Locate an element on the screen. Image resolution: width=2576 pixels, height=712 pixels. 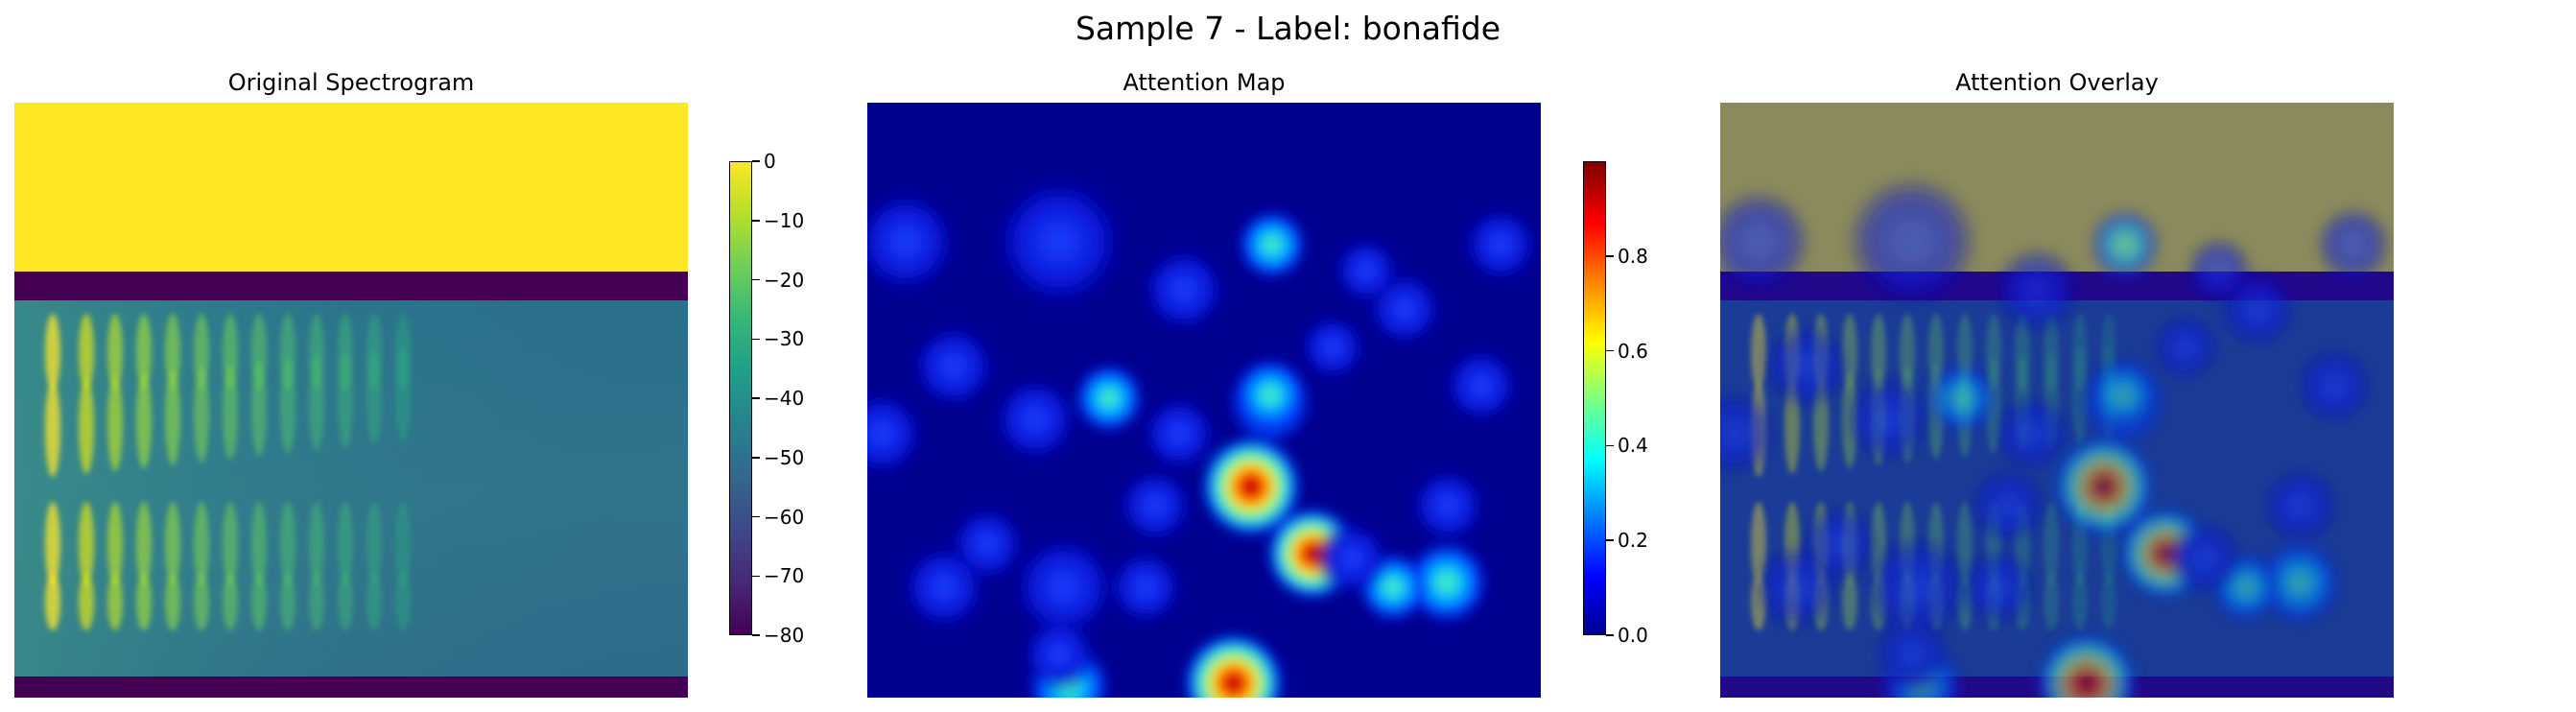
attention-colorbar-tick-label: 0.6 is located at coordinates (1633, 351).